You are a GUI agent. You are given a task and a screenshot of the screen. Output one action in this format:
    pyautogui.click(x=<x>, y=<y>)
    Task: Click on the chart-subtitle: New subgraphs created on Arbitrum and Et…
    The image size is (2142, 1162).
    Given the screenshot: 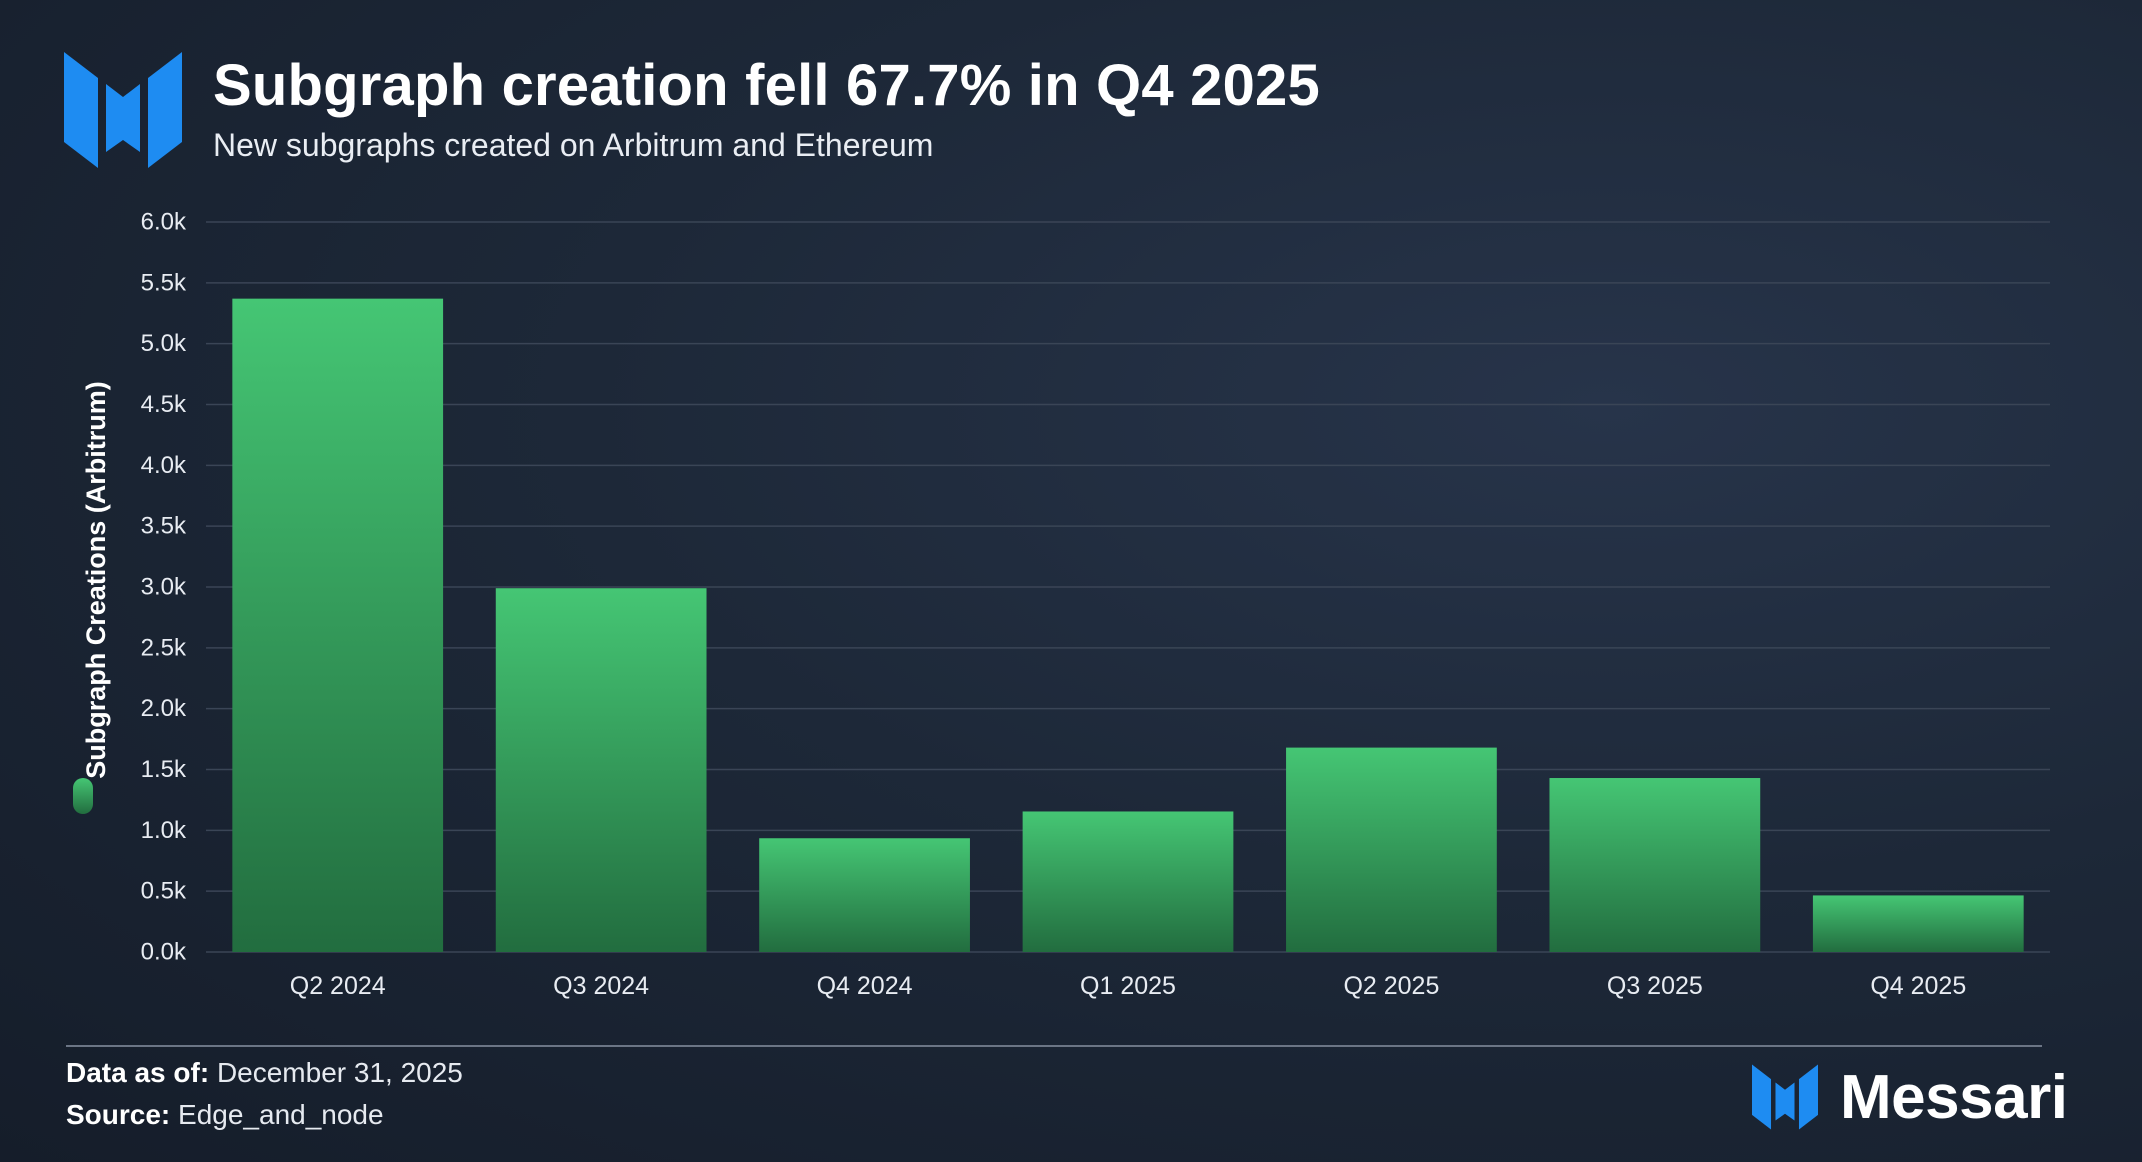 What is the action you would take?
    pyautogui.click(x=573, y=145)
    